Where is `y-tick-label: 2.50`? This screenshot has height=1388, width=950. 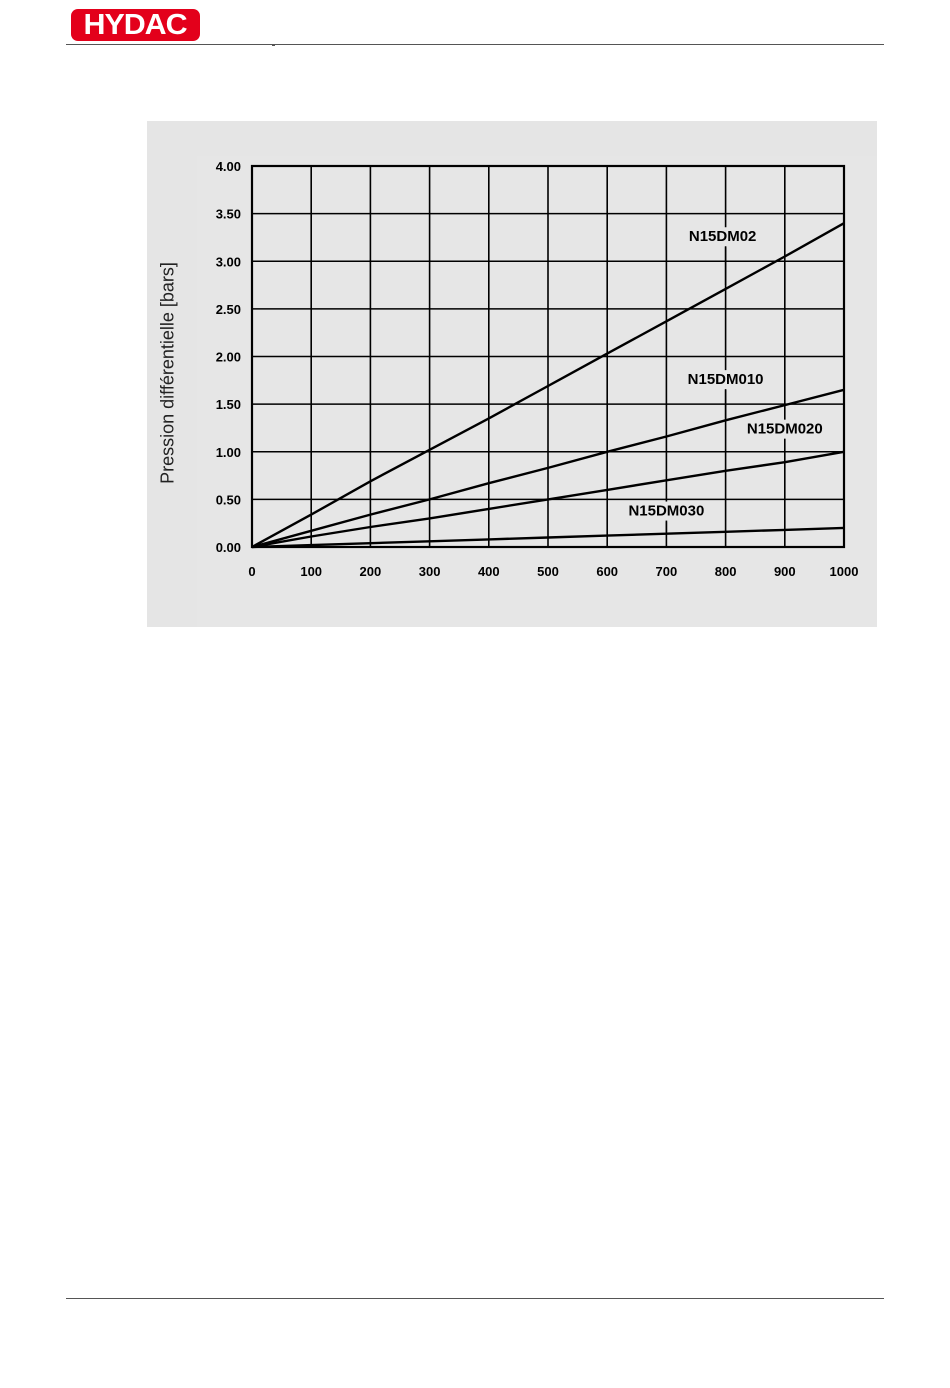 y-tick-label: 2.50 is located at coordinates (228, 309).